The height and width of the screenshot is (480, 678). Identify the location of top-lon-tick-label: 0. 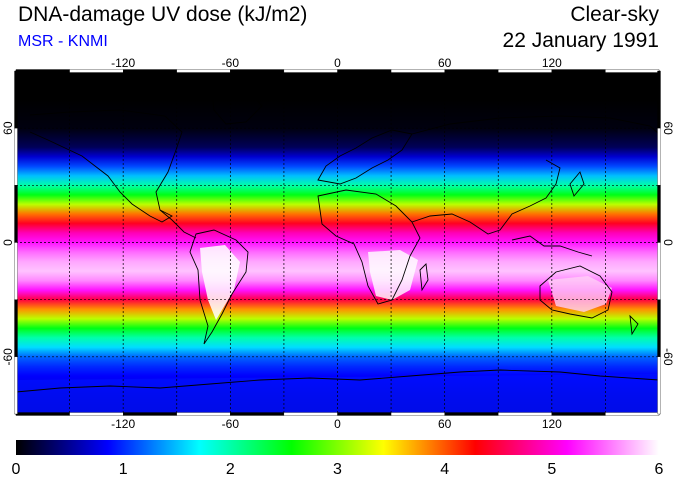
(337, 63).